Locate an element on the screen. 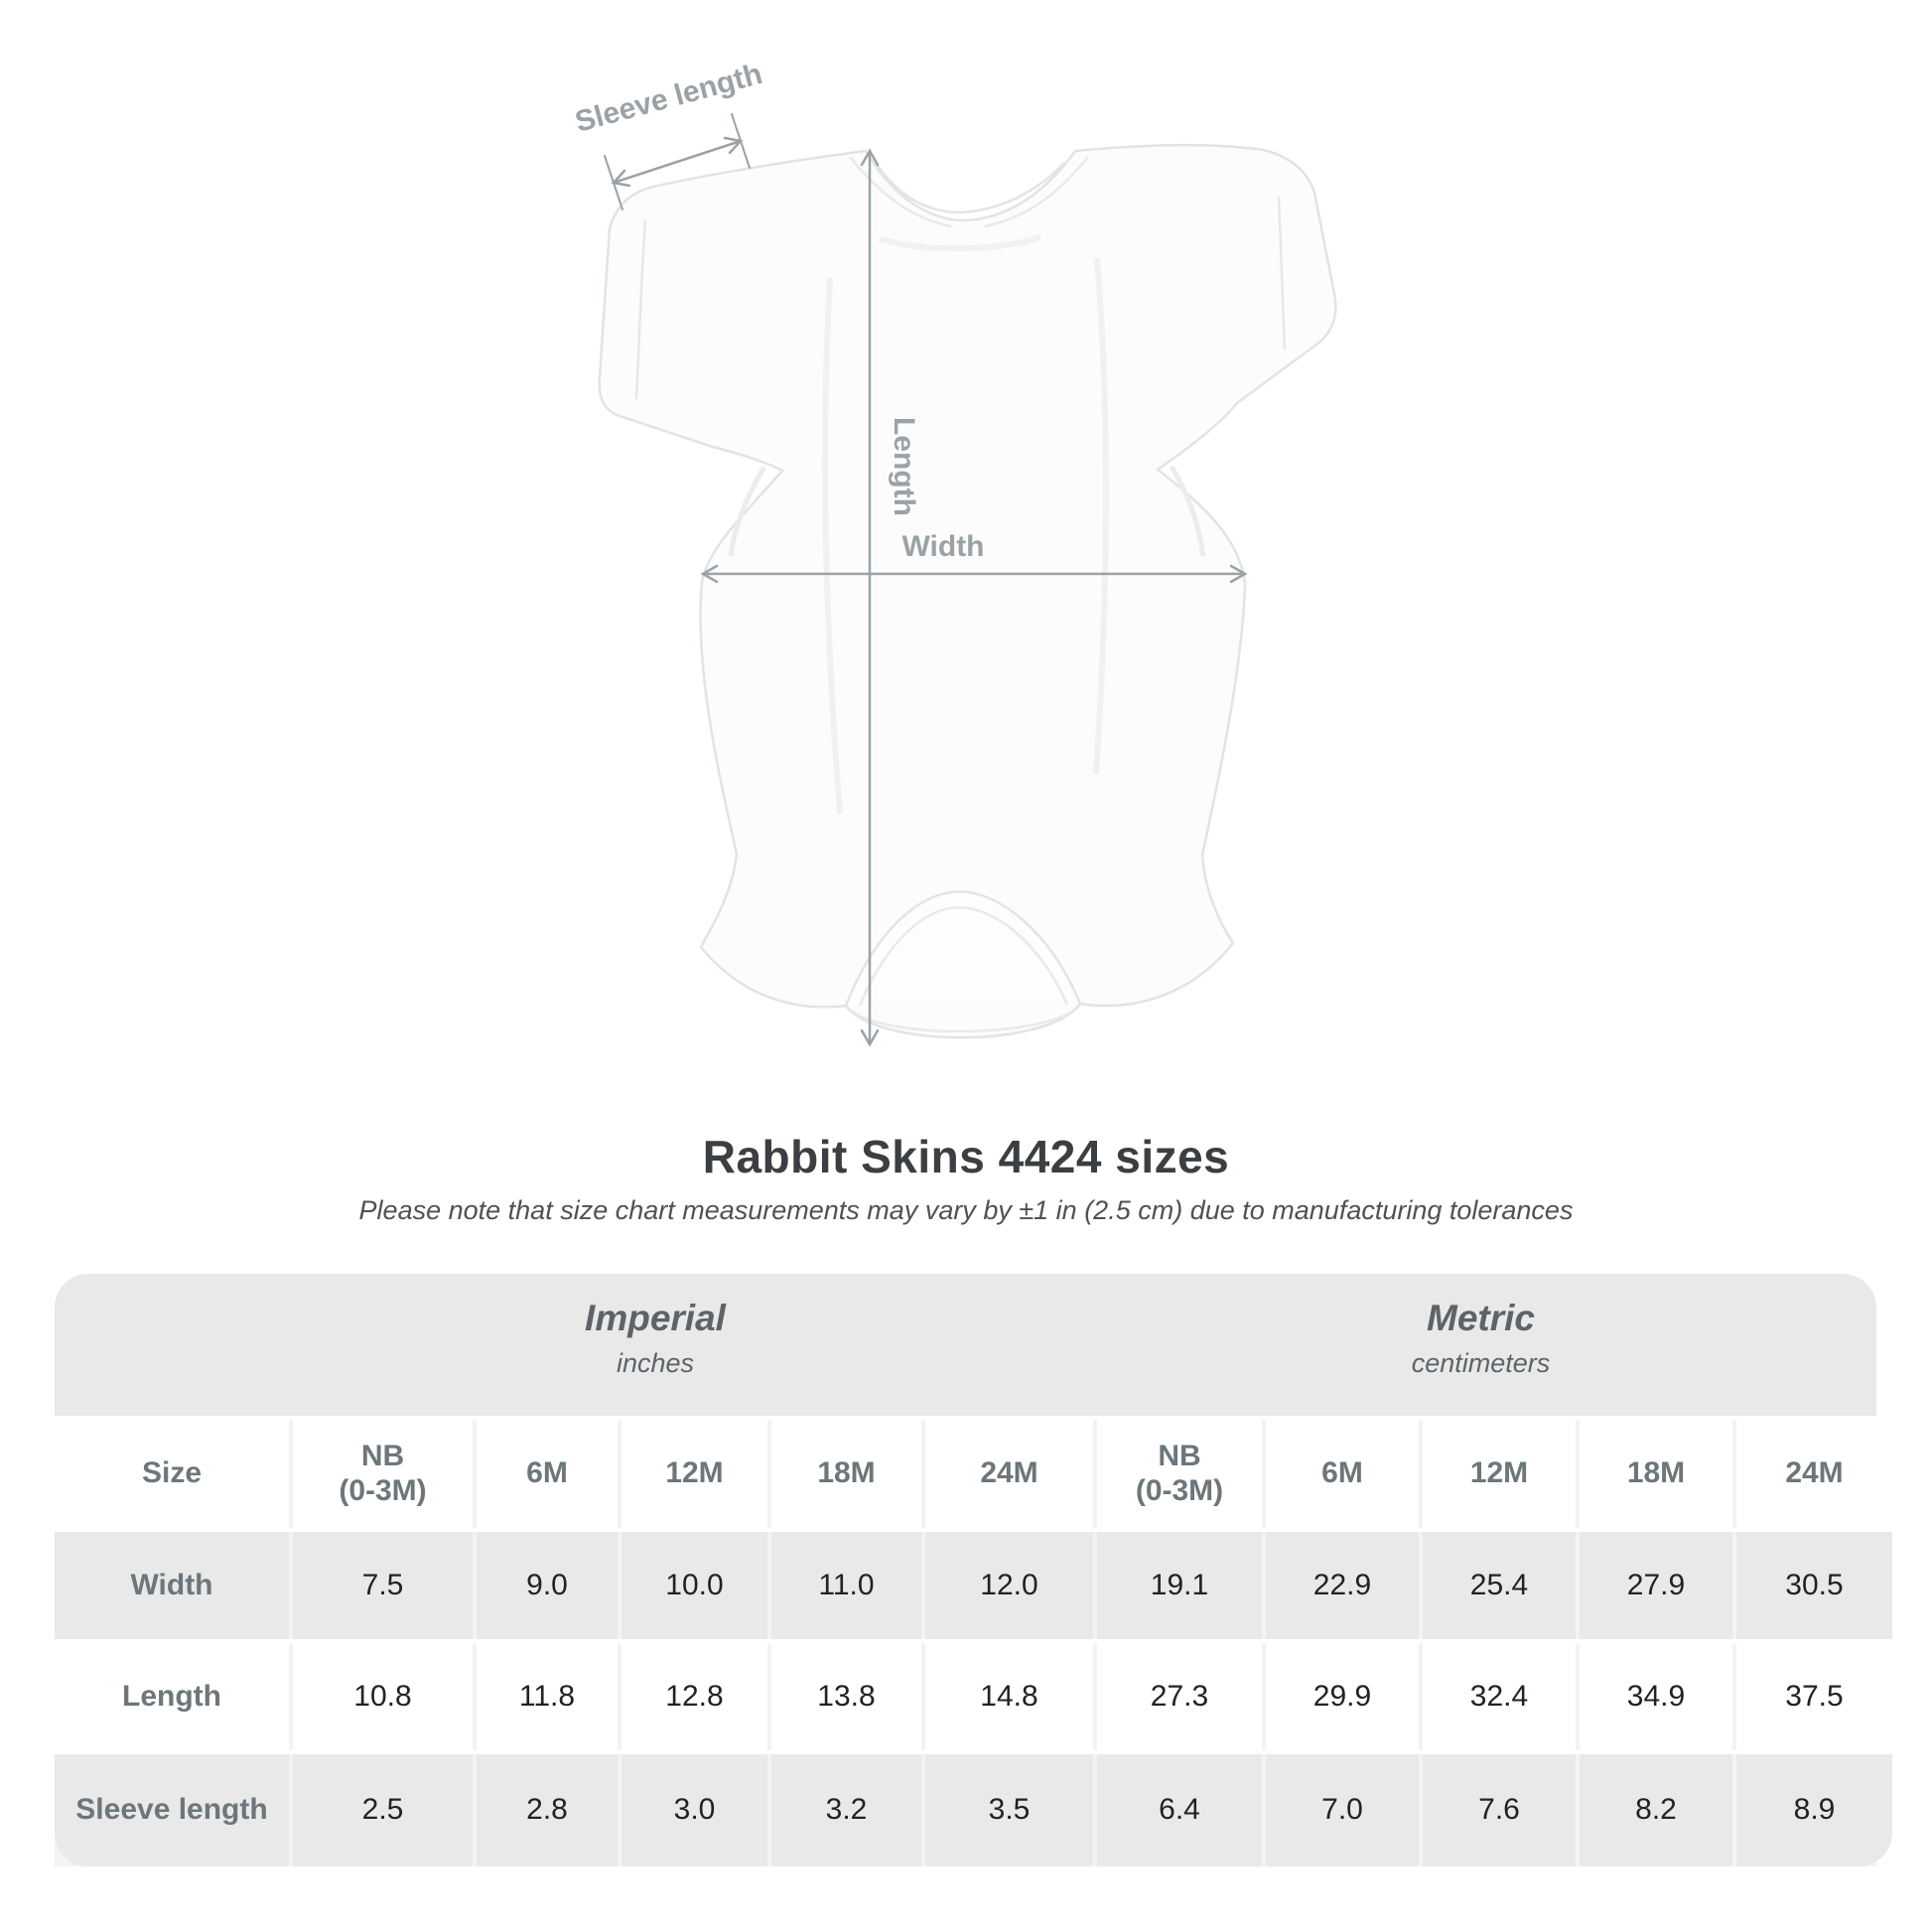 The height and width of the screenshot is (1932, 1932). value-cell: 7.5 is located at coordinates (383, 1586).